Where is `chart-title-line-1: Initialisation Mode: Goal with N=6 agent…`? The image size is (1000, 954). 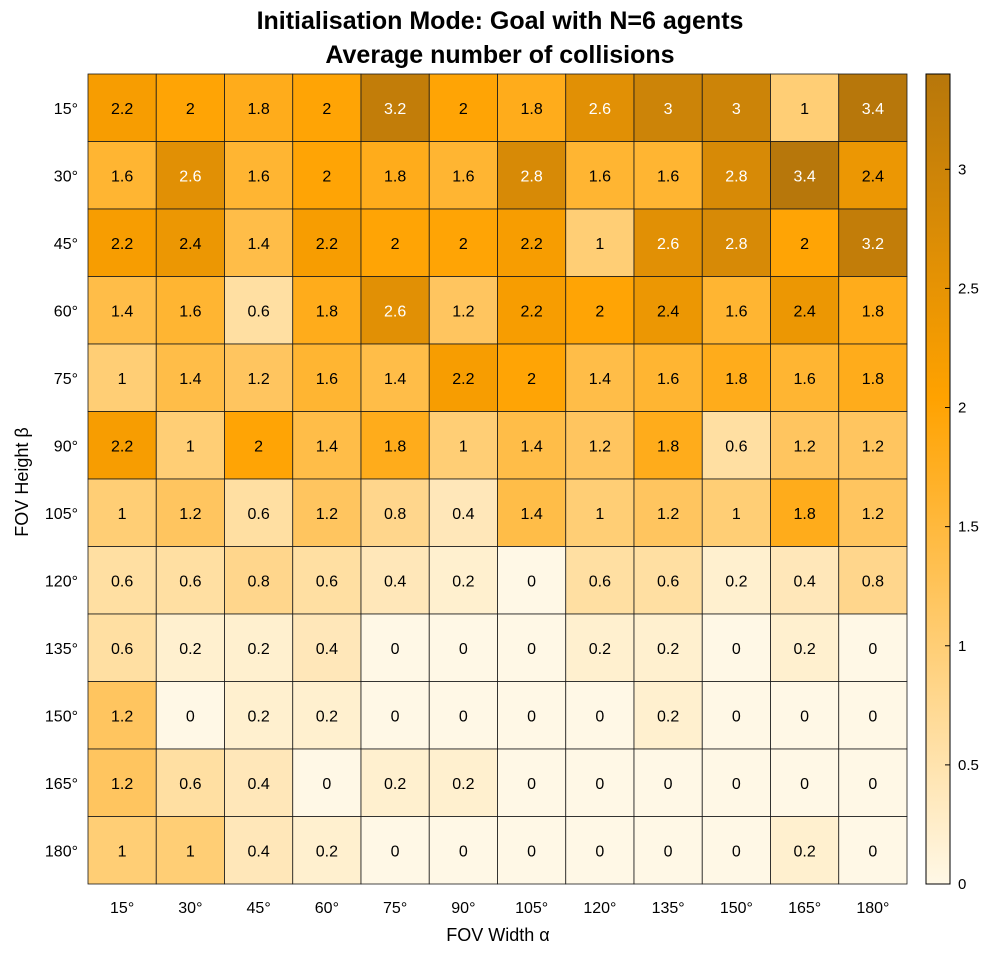 chart-title-line-1: Initialisation Mode: Goal with N=6 agent… is located at coordinates (500, 21).